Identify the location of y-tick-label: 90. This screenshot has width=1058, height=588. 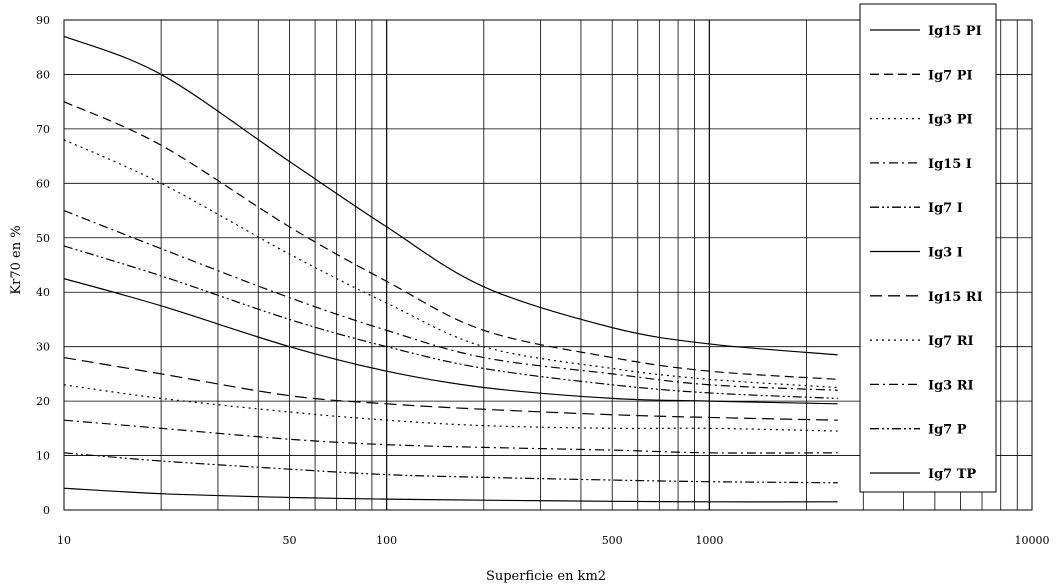
(43, 20).